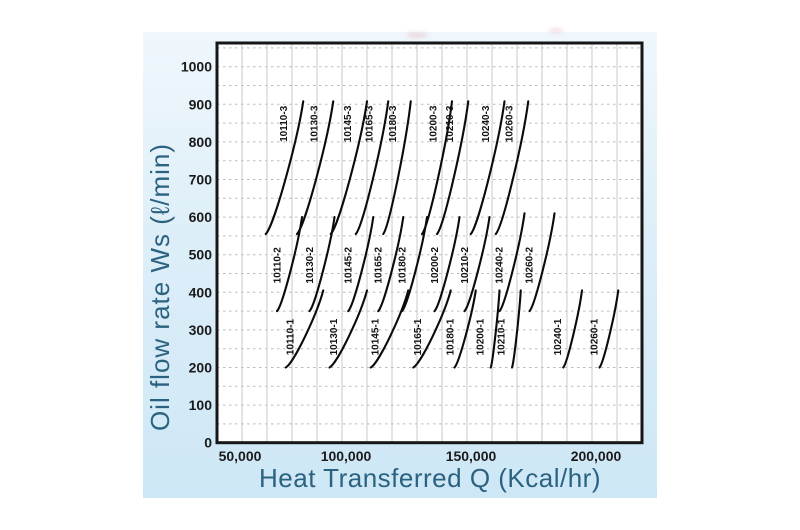 The image size is (800, 530). What do you see at coordinates (201, 142) in the screenshot?
I see `y-tick-label: 800` at bounding box center [201, 142].